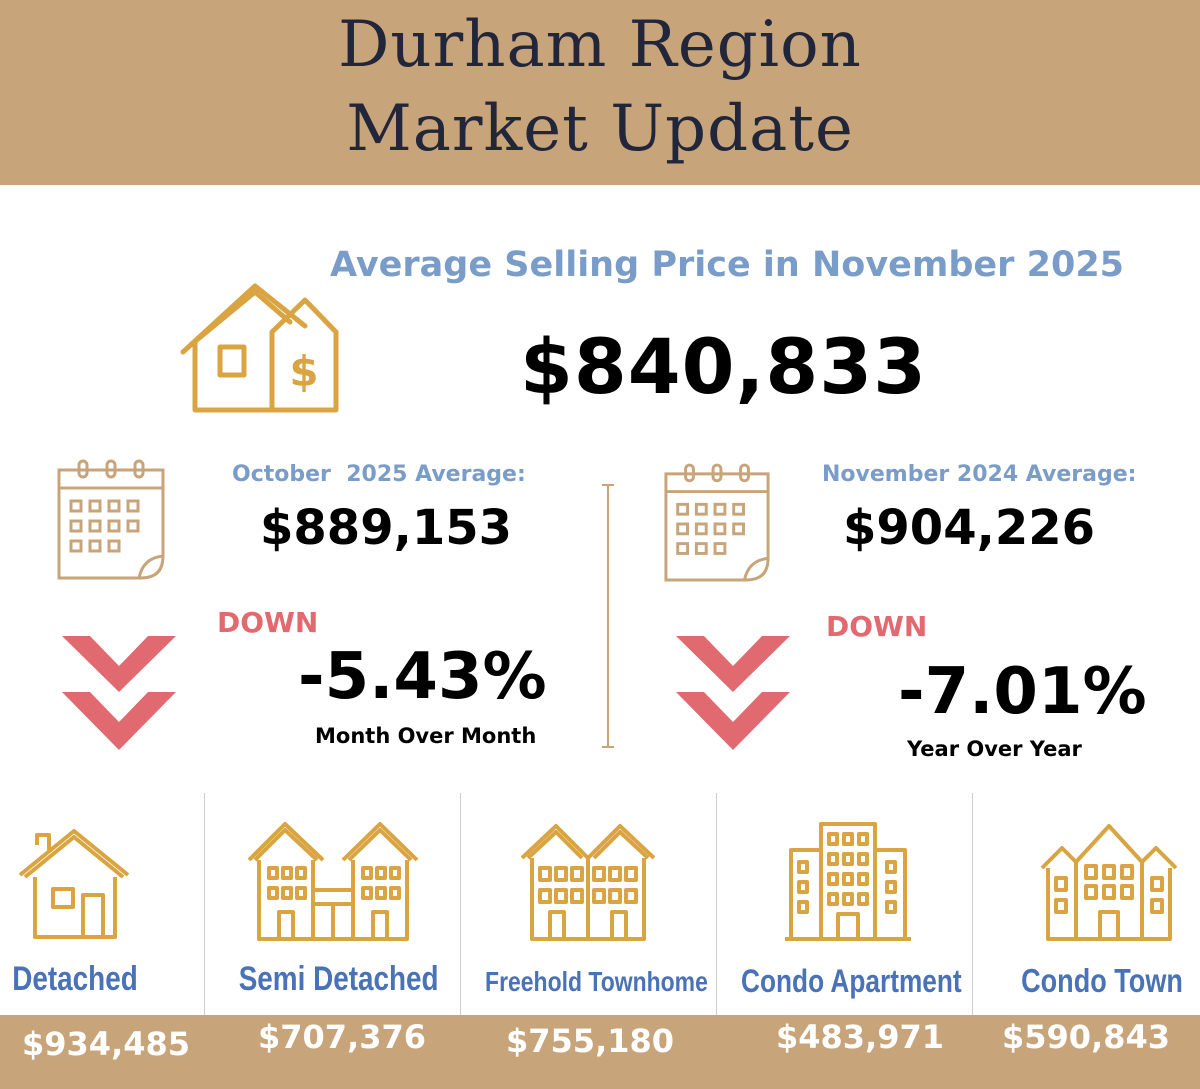 This screenshot has width=1200, height=1089. Describe the element at coordinates (386, 528) in the screenshot. I see `mom-comparison-value: $889,153` at that location.